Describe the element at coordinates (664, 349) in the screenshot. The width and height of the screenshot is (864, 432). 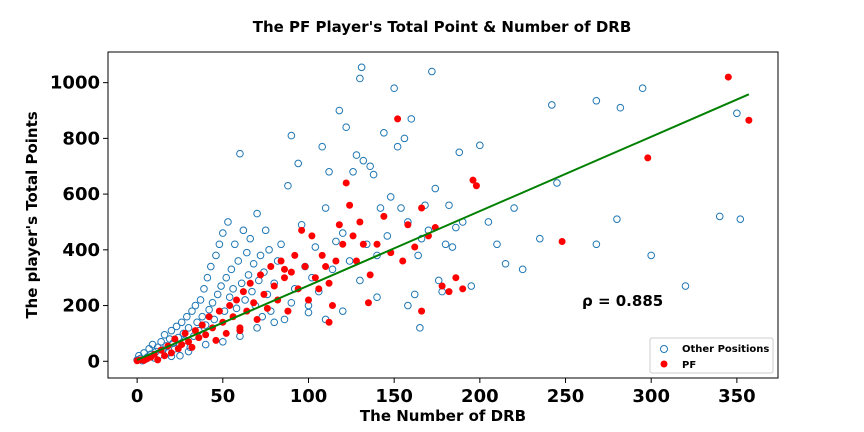
I see `legend-marker-other` at that location.